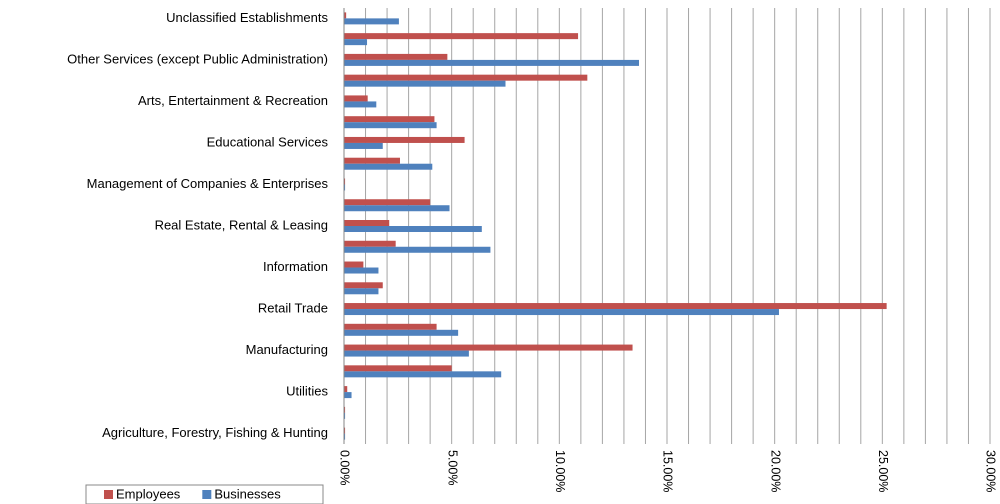 This screenshot has width=1000, height=504. What do you see at coordinates (148, 493) in the screenshot?
I see `legend-label: Employees` at bounding box center [148, 493].